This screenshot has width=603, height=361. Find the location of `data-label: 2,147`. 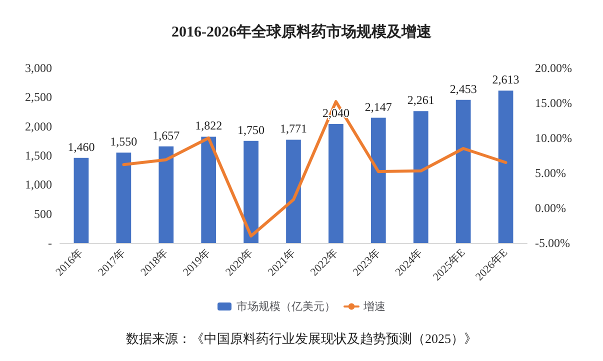

data-label: 2,147 is located at coordinates (378, 107).